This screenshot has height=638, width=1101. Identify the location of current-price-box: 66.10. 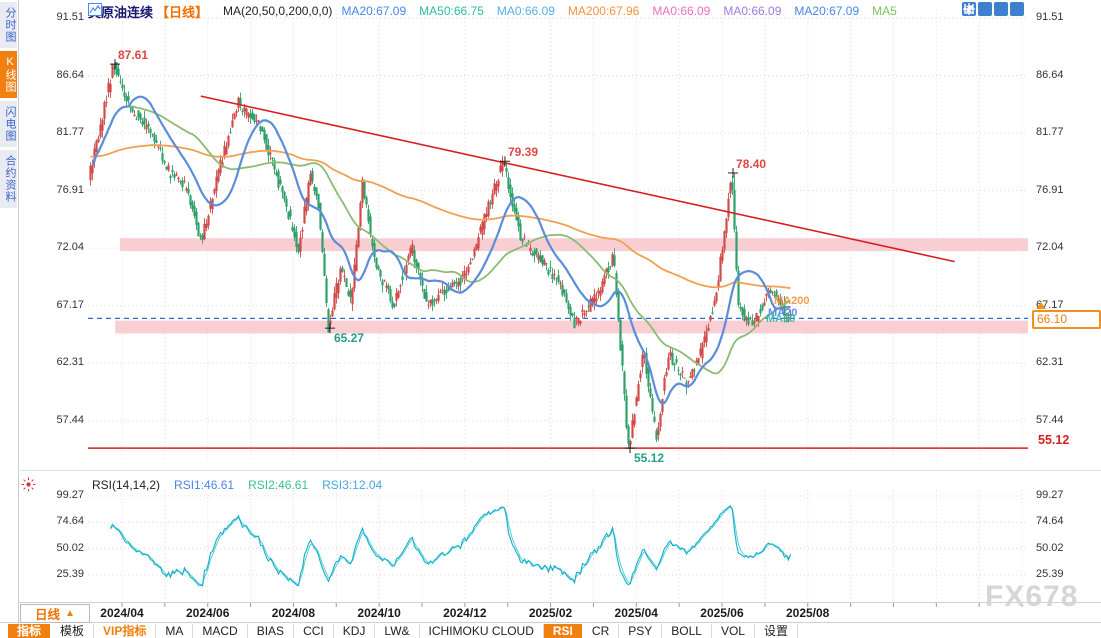
(1066, 320).